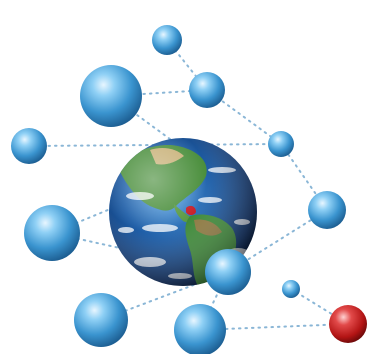 This screenshot has width=368, height=354. Describe the element at coordinates (348, 324) in the screenshot. I see `network-node-icon-highlighted` at that location.